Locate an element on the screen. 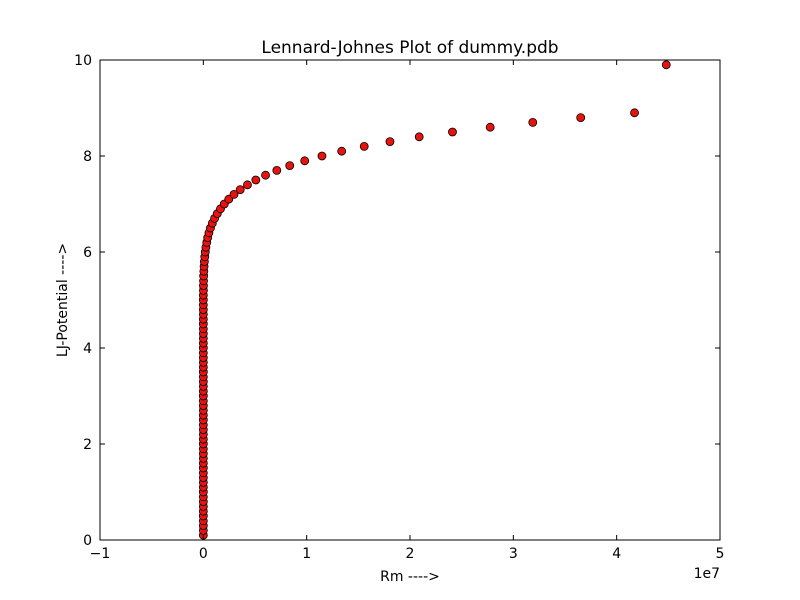  x-tick-label: 4 is located at coordinates (616, 554).